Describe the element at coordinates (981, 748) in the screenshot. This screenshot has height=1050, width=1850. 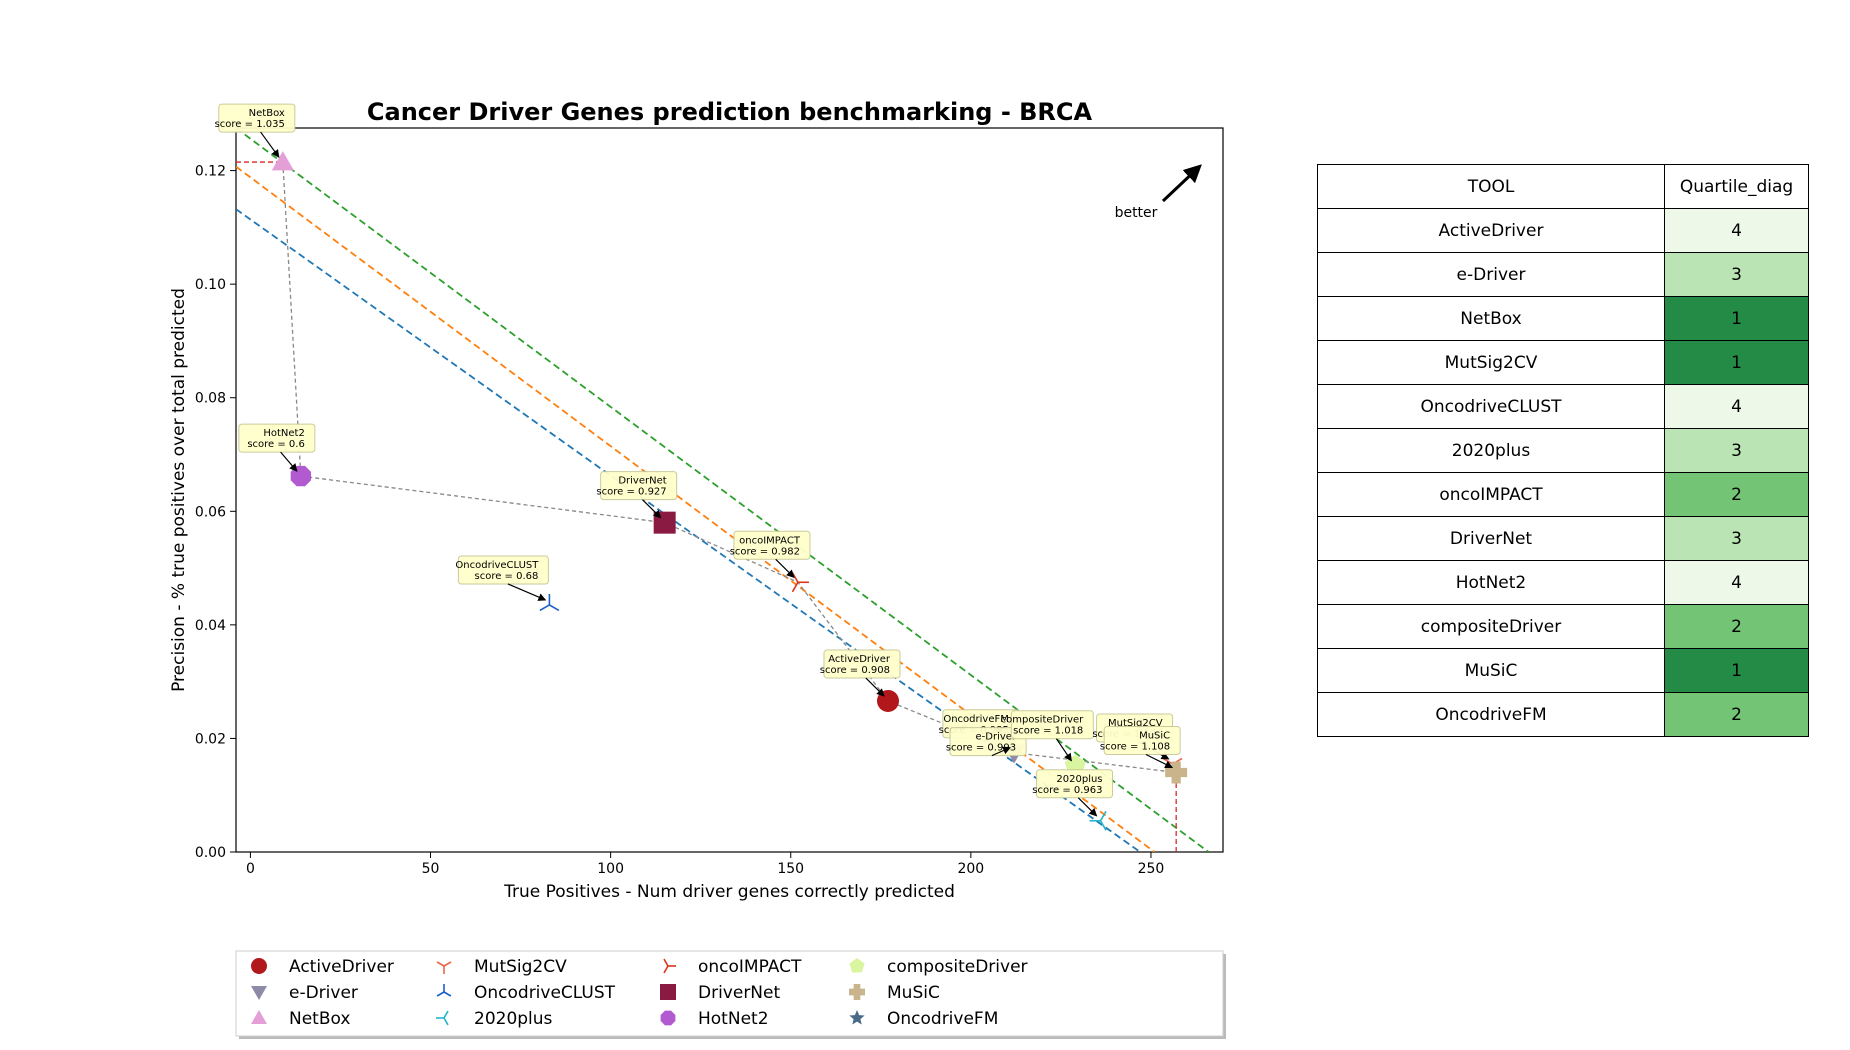
I see `annotation-score: score = 0.993` at that location.